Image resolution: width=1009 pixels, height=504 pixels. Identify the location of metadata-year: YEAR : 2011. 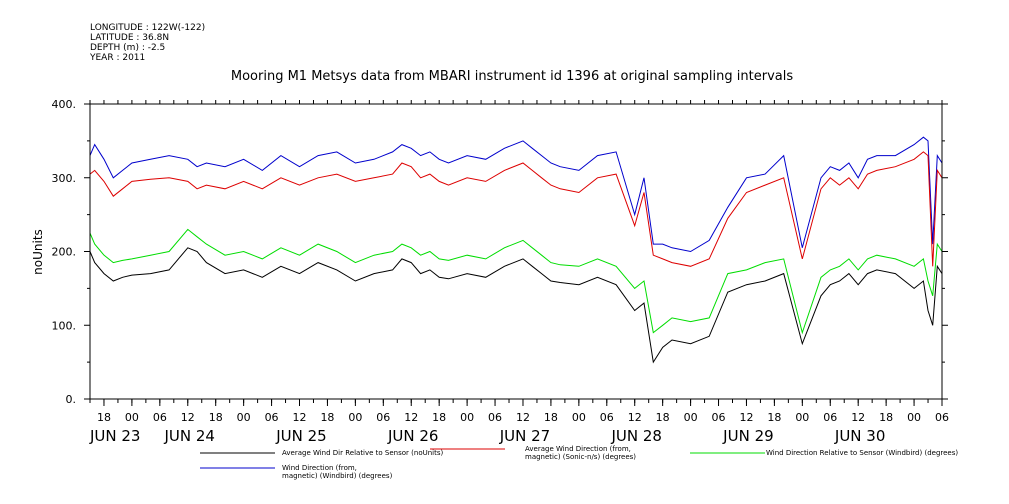
(117, 58).